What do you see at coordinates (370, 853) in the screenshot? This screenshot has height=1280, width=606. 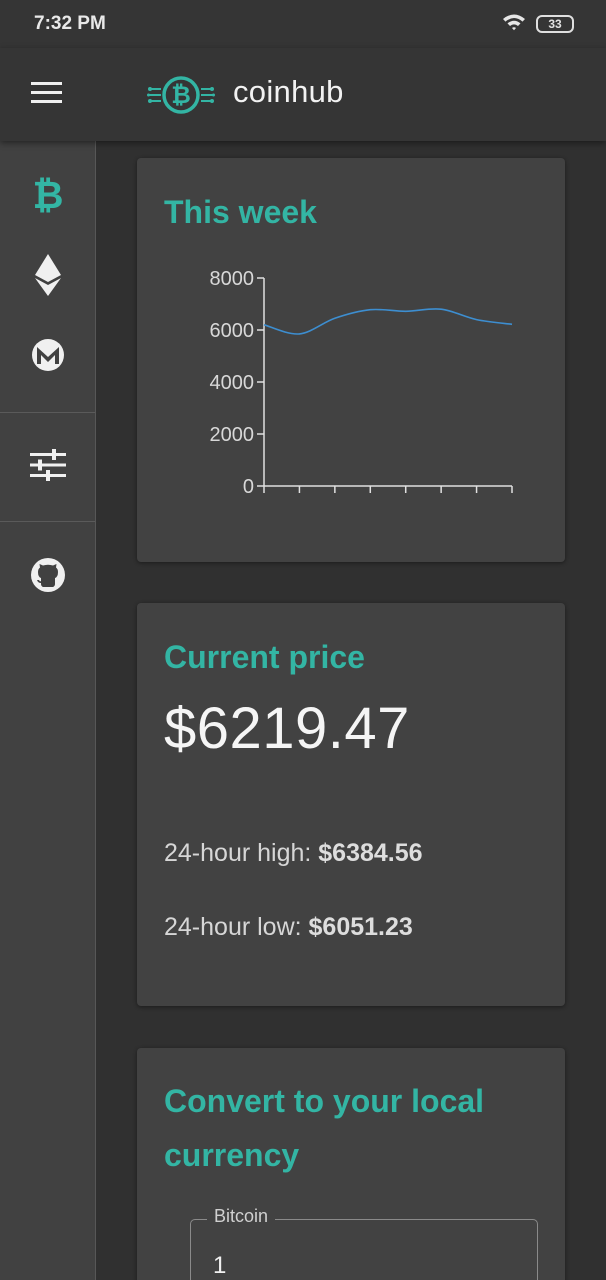 I see `high-24h-value: $6384.56` at bounding box center [370, 853].